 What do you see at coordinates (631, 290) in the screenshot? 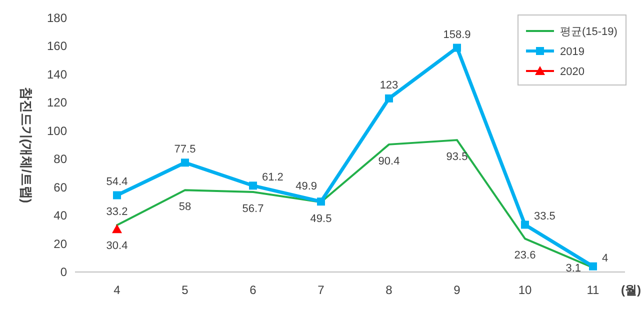
I see `x-axis-title: (월)` at bounding box center [631, 290].